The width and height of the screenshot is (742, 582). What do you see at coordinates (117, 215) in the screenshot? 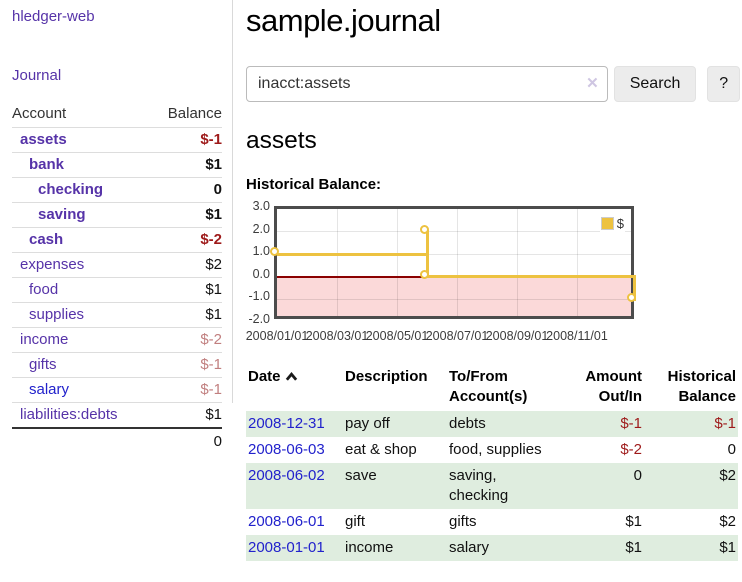
I see `account-row-saving: saving $1` at bounding box center [117, 215].